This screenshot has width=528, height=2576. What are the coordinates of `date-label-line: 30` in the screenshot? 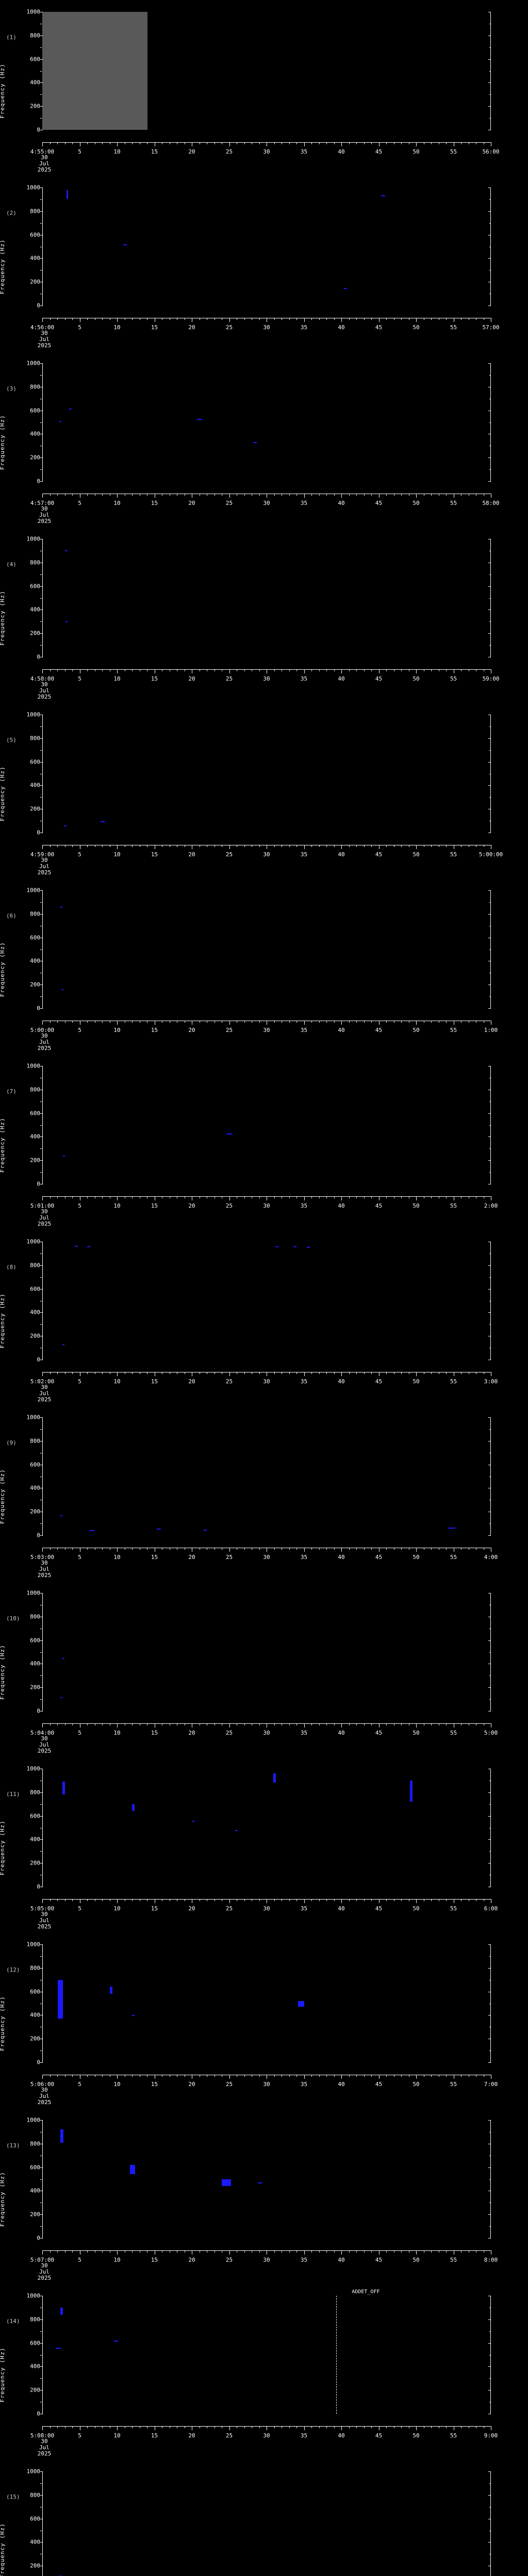 It's located at (45, 508).